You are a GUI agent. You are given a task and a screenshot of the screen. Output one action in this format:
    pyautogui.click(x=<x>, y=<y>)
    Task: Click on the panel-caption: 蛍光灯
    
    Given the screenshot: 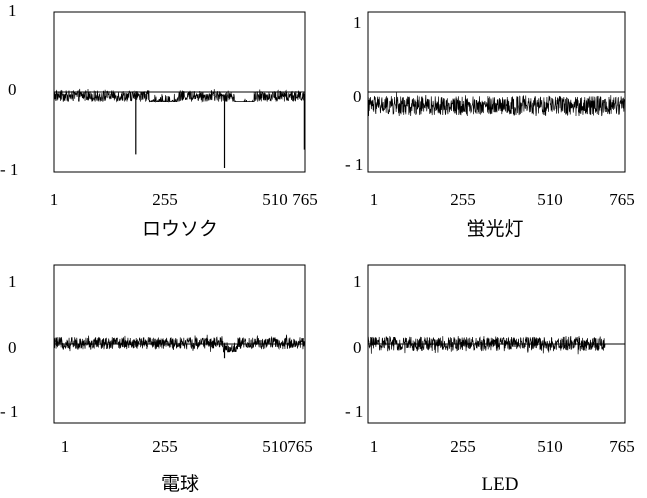 What is the action you would take?
    pyautogui.click(x=494, y=229)
    